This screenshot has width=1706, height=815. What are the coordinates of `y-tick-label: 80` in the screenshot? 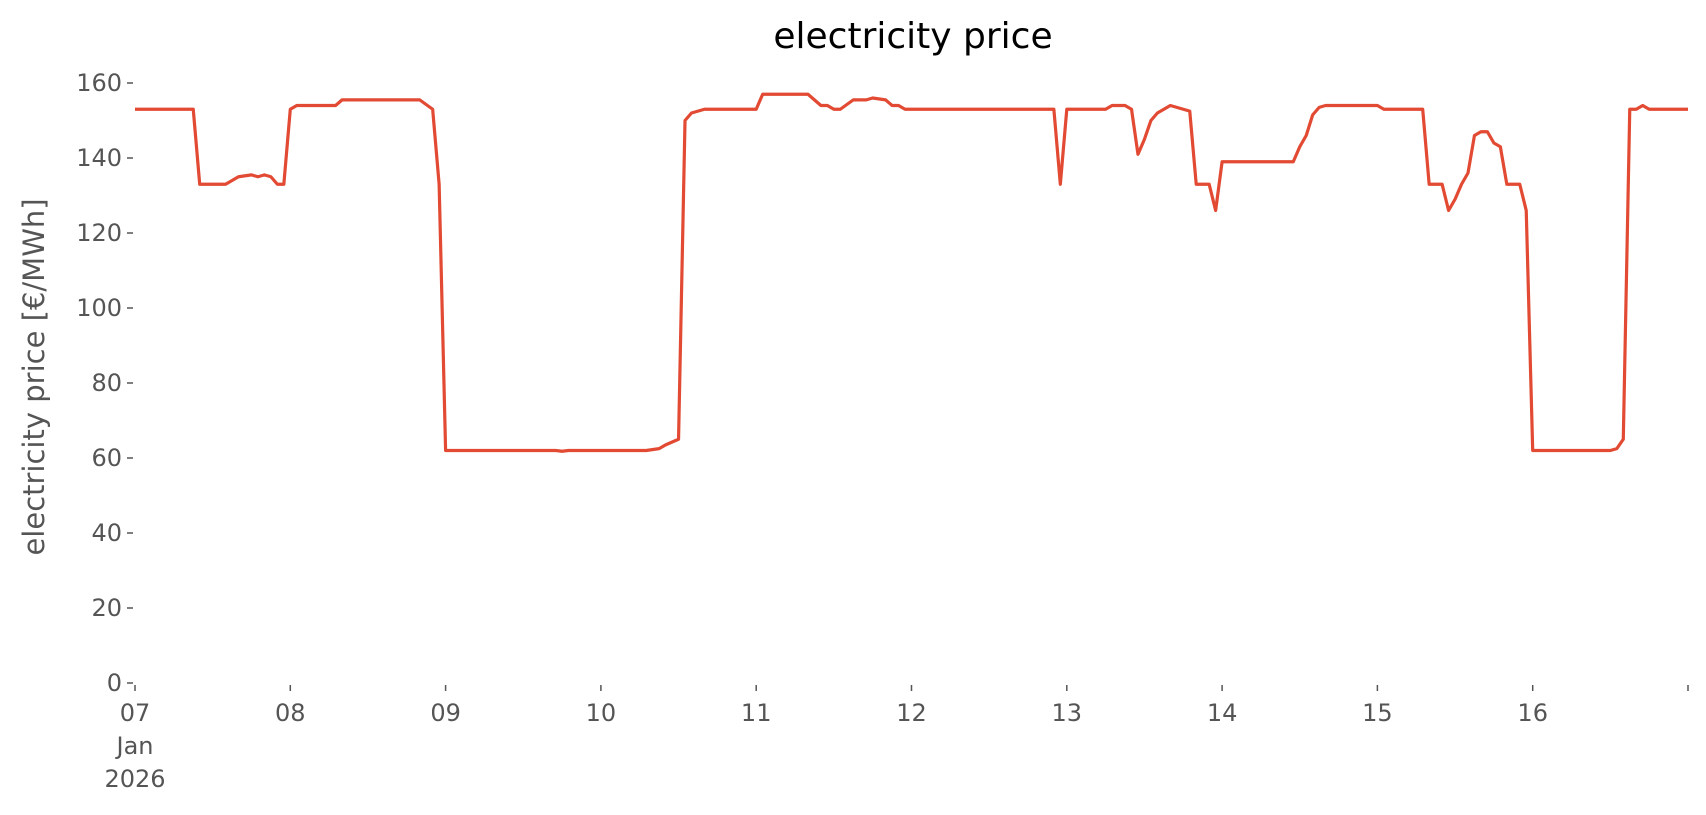 It's located at (106, 383).